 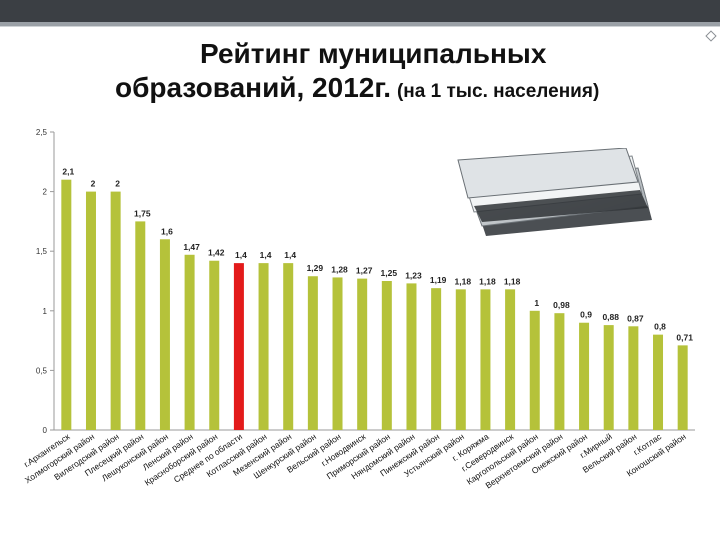 What do you see at coordinates (360, 11) in the screenshot?
I see `header-bar` at bounding box center [360, 11].